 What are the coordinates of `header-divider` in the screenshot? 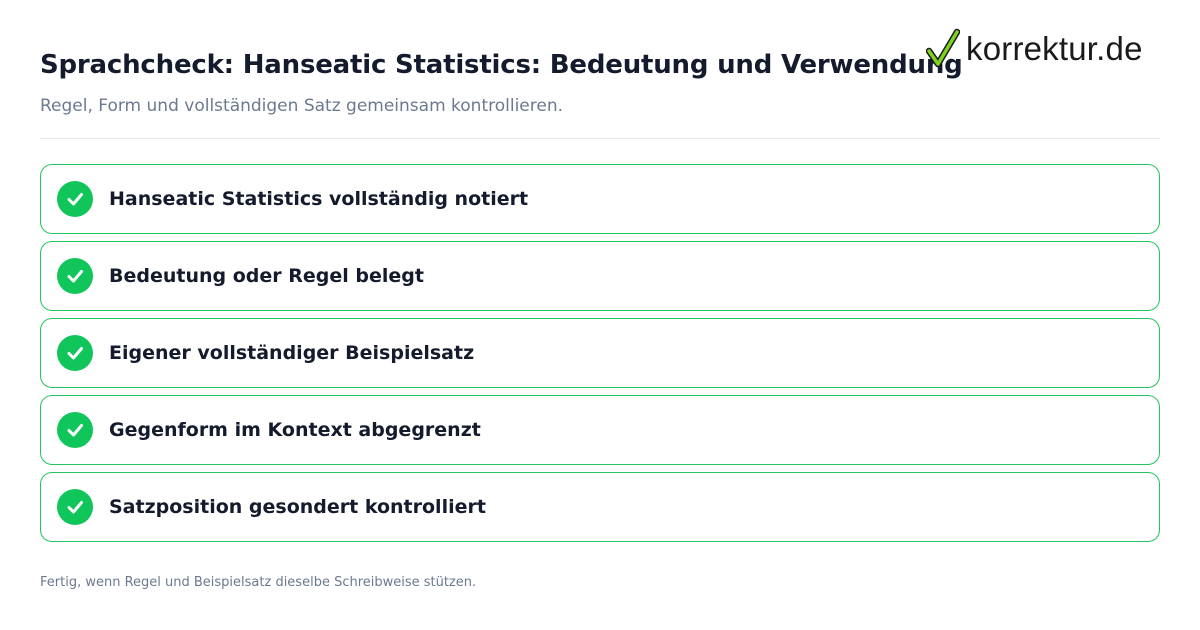 It's located at (600, 138).